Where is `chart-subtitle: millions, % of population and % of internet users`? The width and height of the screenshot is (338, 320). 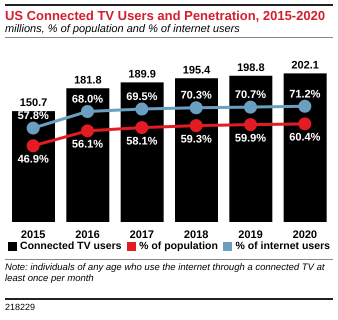 chart-subtitle: millions, % of population and % of internet users is located at coordinates (169, 30).